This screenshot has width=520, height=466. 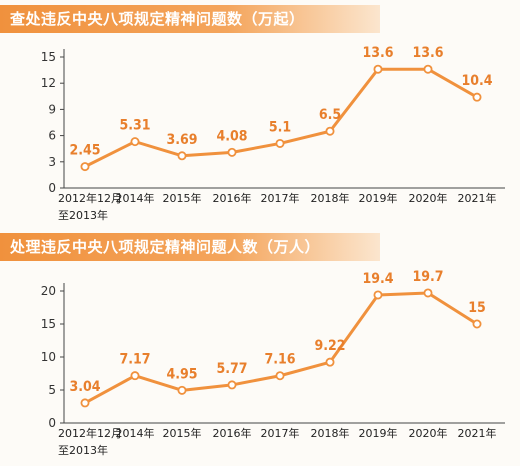 What do you see at coordinates (190, 19) in the screenshot?
I see `chart-title-cases: 查处违反中央八项规定精神问题数（万起）` at bounding box center [190, 19].